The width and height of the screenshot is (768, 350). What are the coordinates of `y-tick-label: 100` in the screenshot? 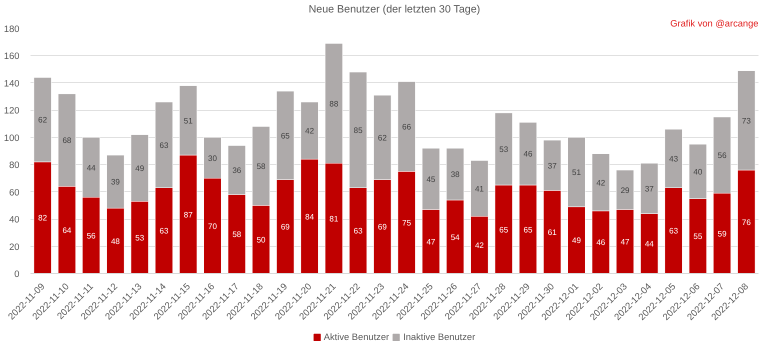 It's located at (12, 137).